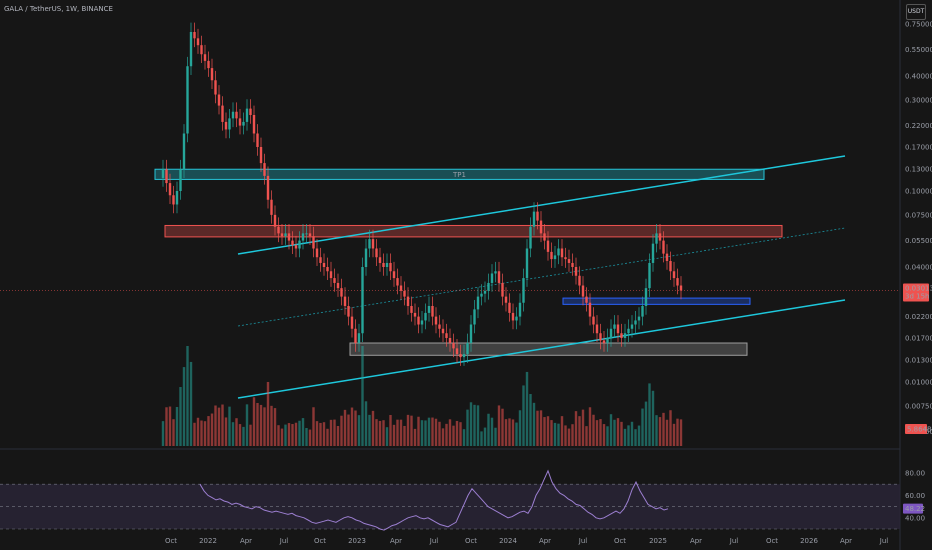  I want to click on price-tick-label: 0.04000, so click(918, 268).